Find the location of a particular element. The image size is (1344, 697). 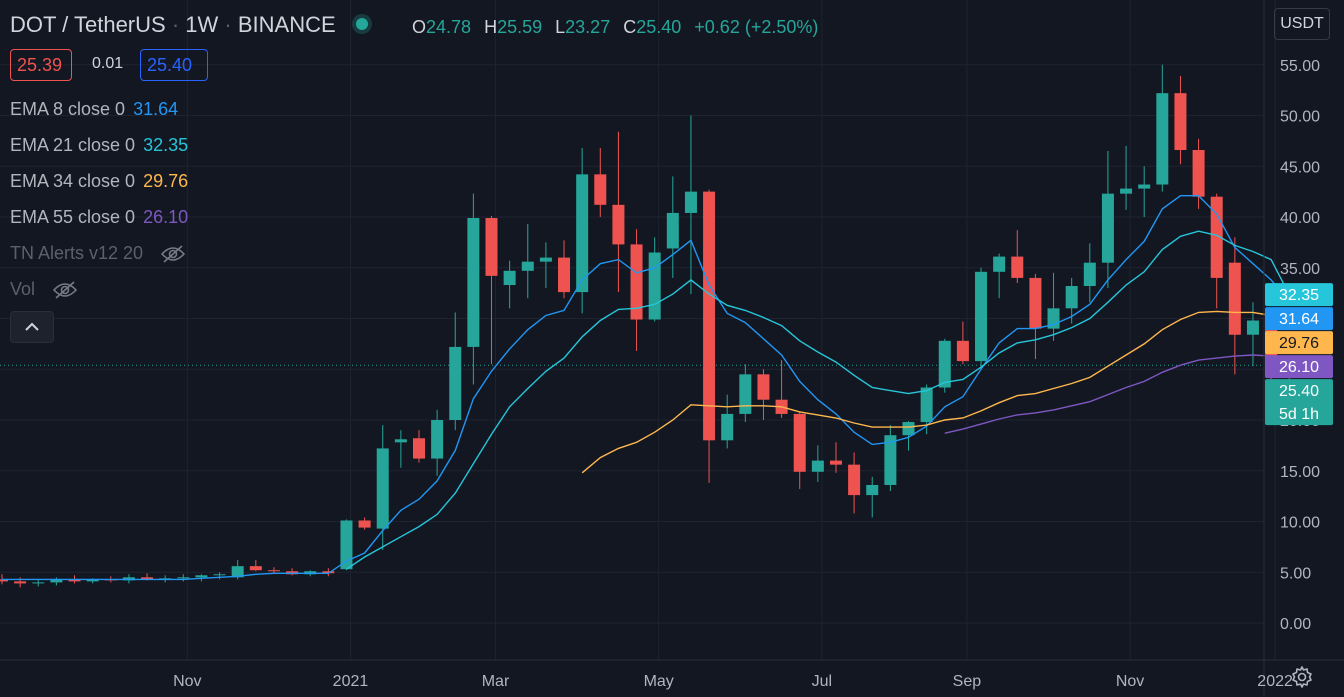

gear-icon is located at coordinates (1302, 677).